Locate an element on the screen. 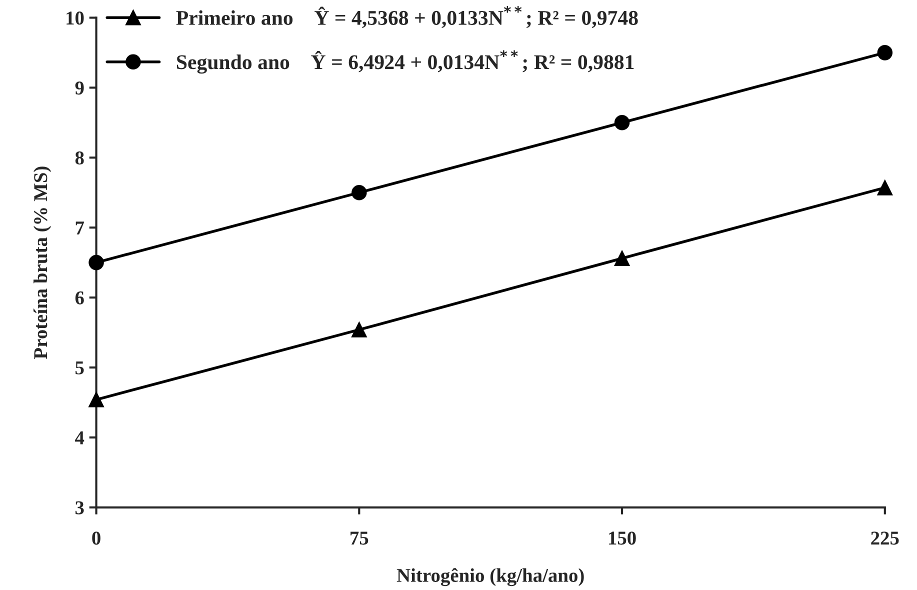 The height and width of the screenshot is (590, 917). x-axis-title: Nitrogênio (kg/ha/ano) is located at coordinates (490, 577).